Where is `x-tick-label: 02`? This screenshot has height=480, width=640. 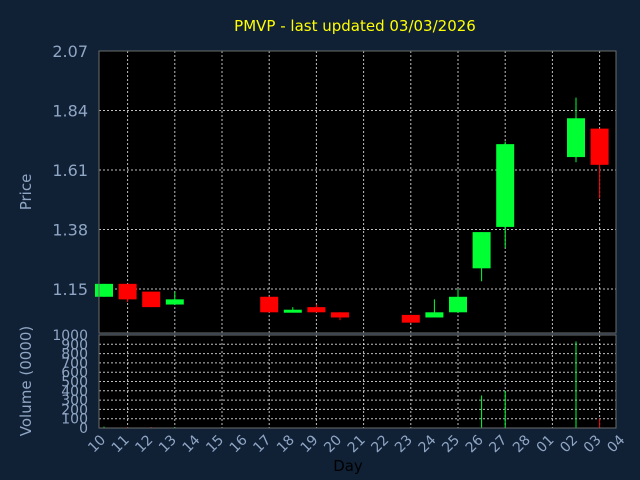
x-tick-label: 02 is located at coordinates (569, 444).